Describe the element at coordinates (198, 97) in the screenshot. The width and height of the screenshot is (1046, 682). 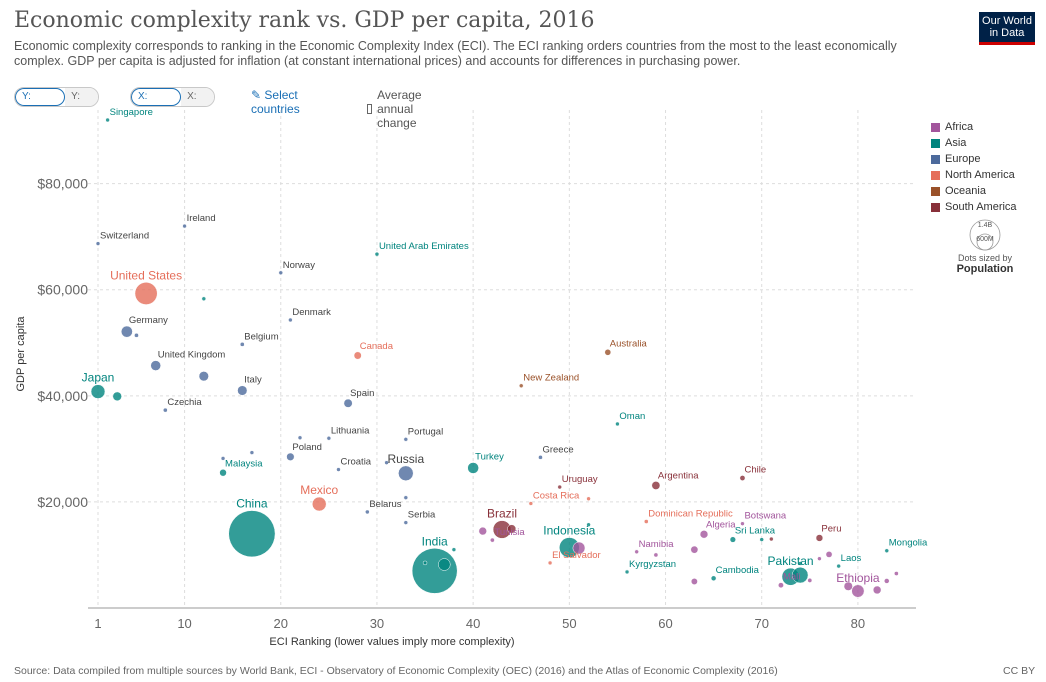
I see `x-log-button: X: LOG` at that location.